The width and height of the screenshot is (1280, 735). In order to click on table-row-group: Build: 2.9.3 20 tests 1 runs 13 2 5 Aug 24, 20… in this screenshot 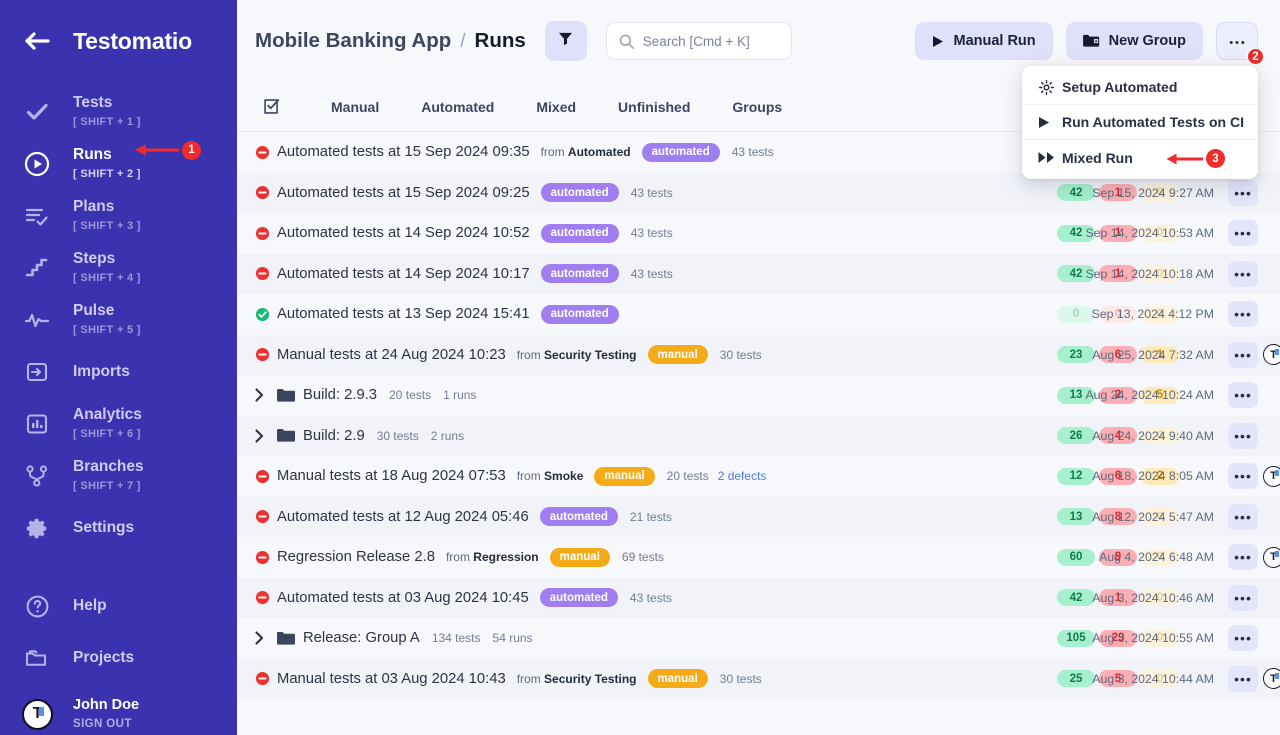, I will do `click(758, 395)`.